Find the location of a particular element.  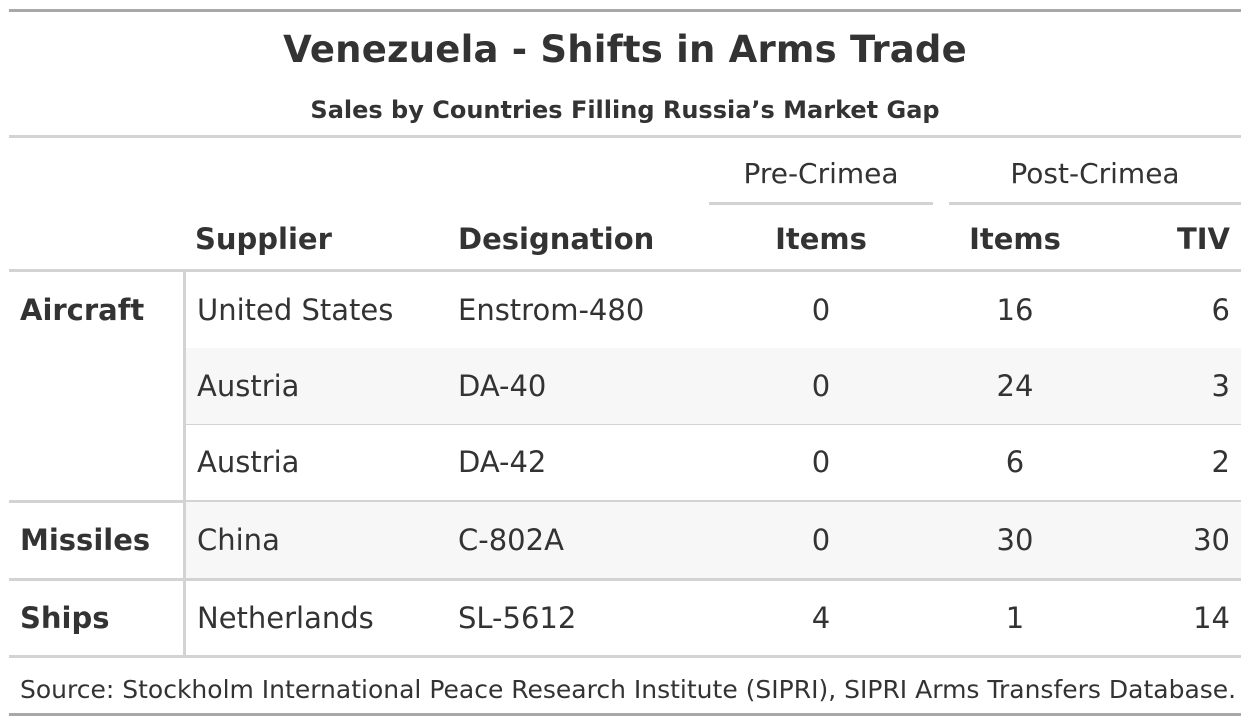

cell-post-items: 24 is located at coordinates (1015, 386).